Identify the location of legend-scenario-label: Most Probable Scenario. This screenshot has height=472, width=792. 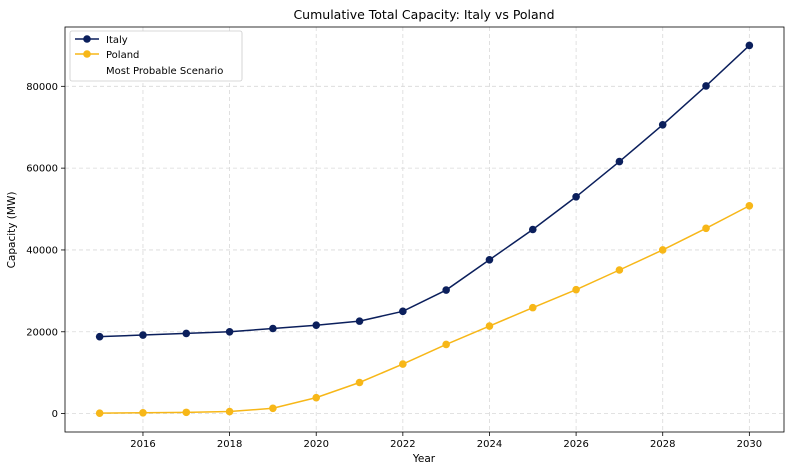
(164, 71).